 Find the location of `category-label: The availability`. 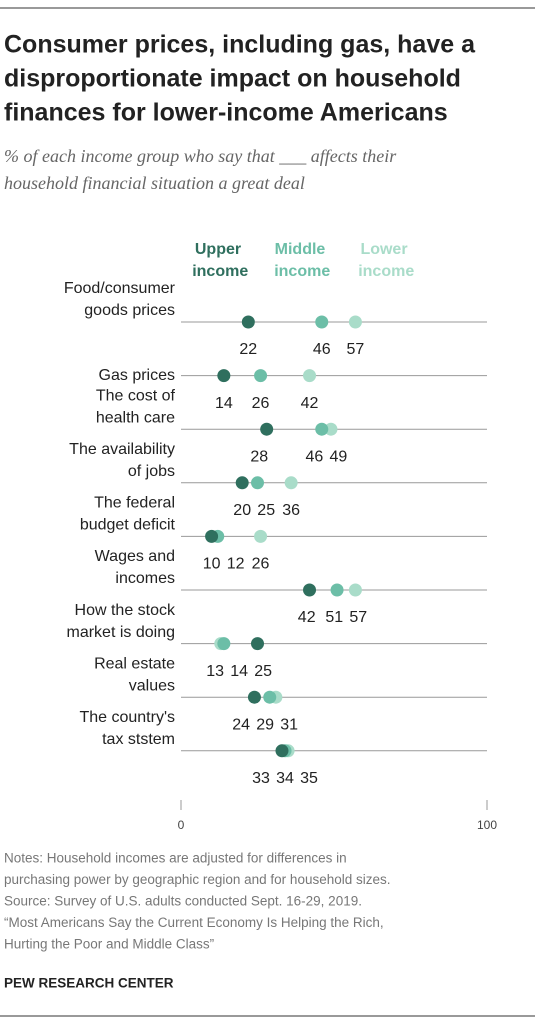

category-label: The availability is located at coordinates (122, 449).